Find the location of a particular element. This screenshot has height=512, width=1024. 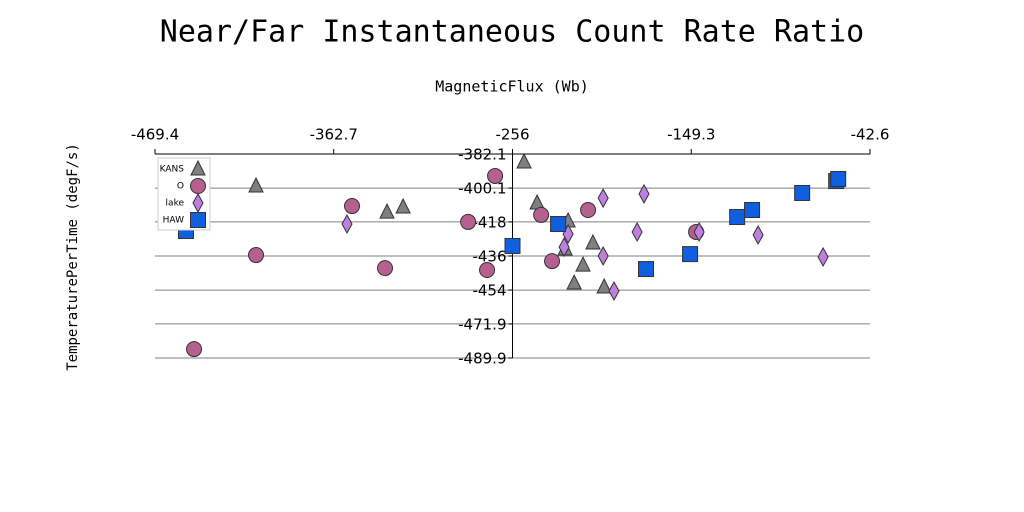

x-tick-label: -469.4 is located at coordinates (155, 135).